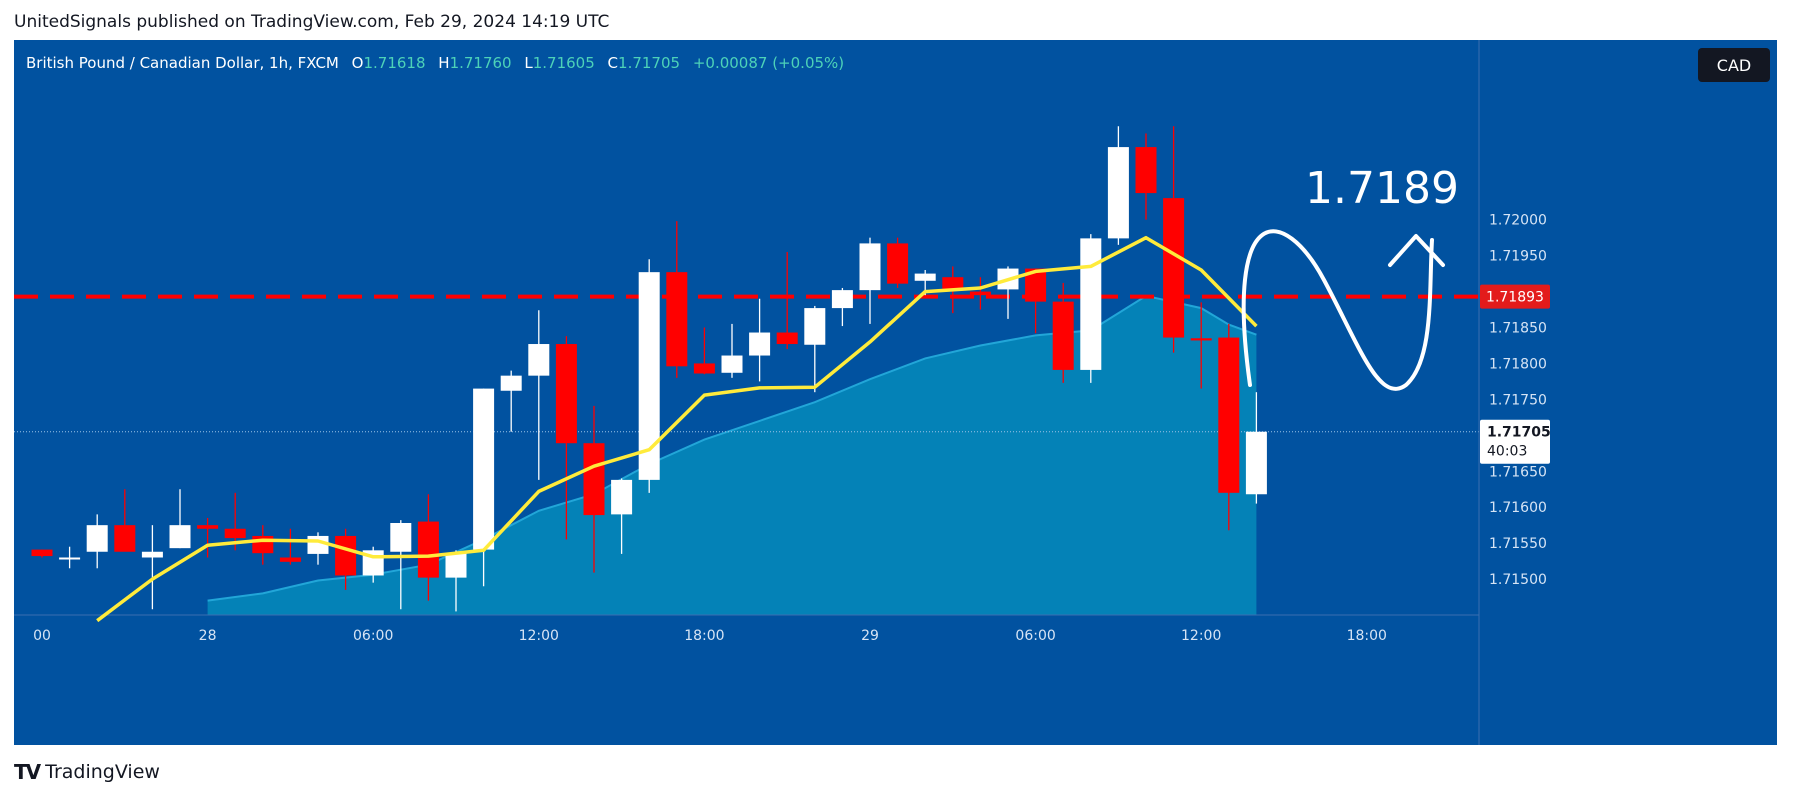  I want to click on price-tick-label: 1.71600, so click(1518, 508).